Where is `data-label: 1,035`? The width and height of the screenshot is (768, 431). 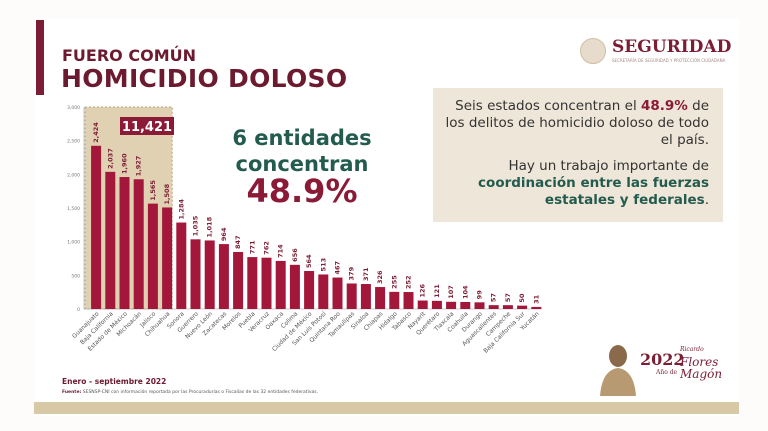 data-label: 1,035 is located at coordinates (196, 225).